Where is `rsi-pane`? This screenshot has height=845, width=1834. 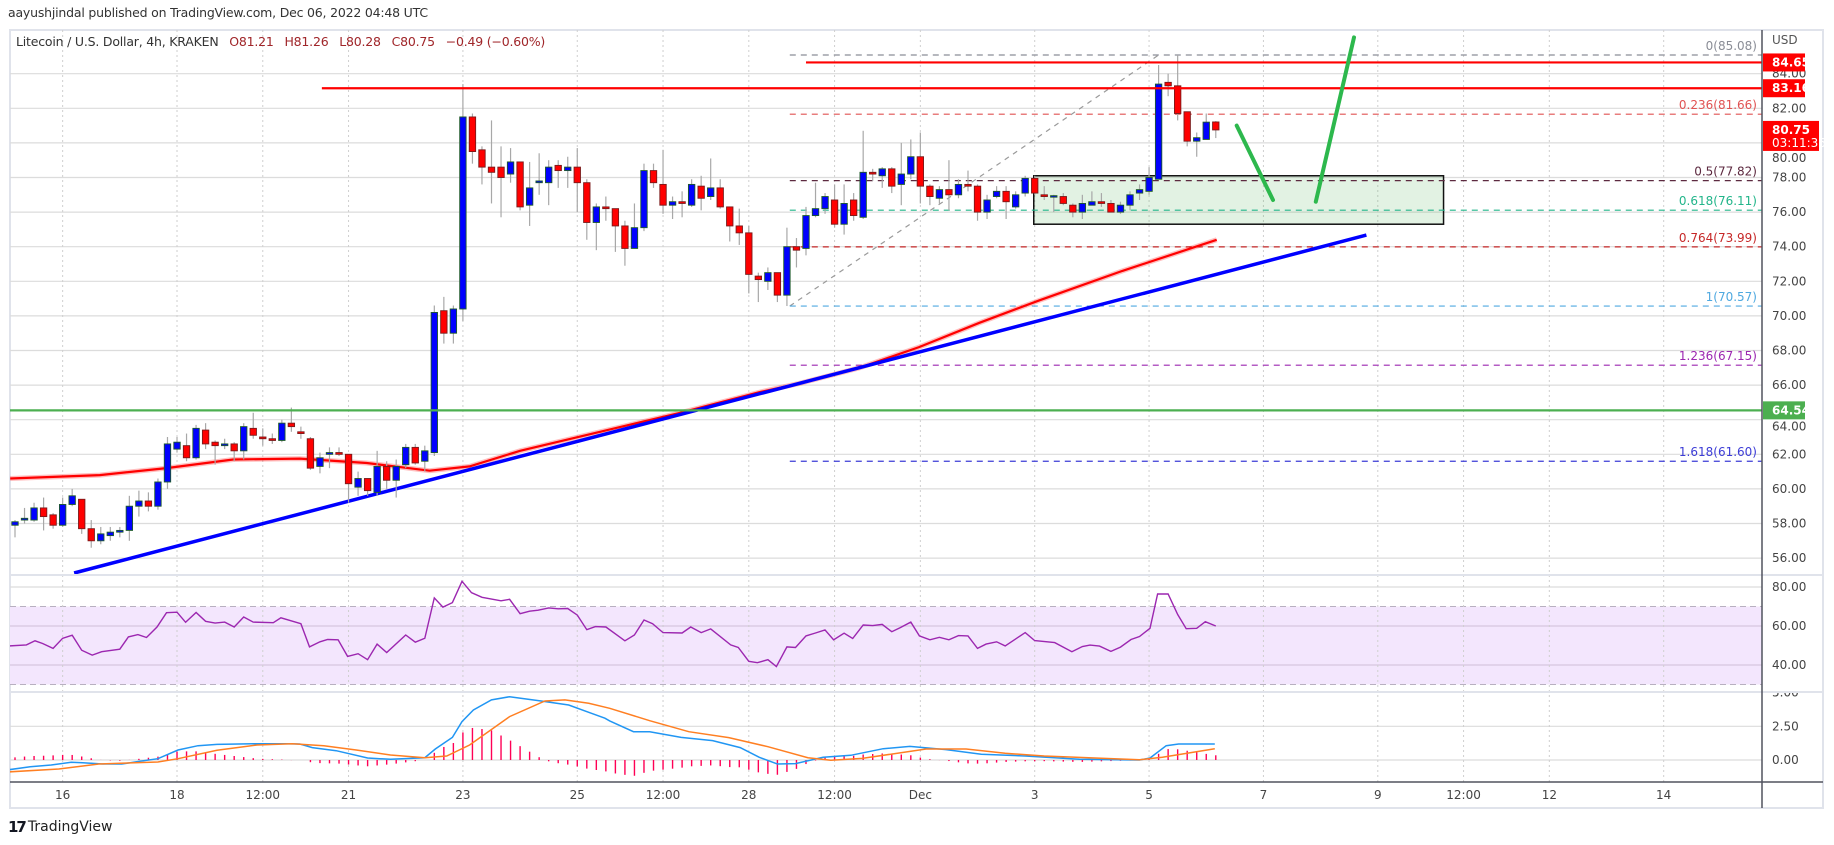 rsi-pane is located at coordinates (608, 623).